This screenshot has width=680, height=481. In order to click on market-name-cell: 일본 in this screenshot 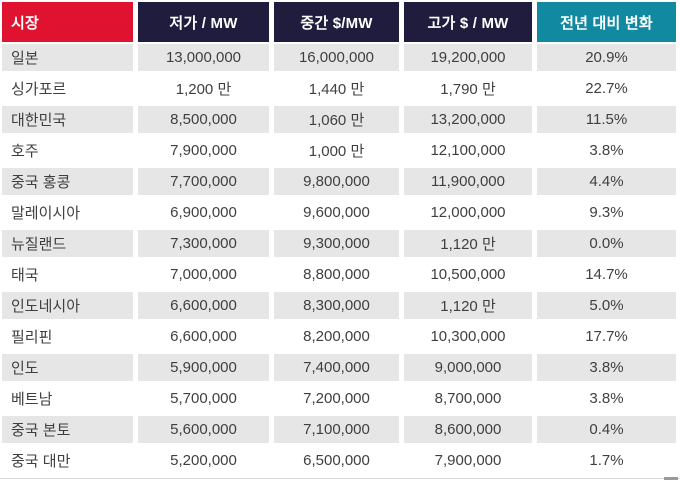, I will do `click(67, 57)`.